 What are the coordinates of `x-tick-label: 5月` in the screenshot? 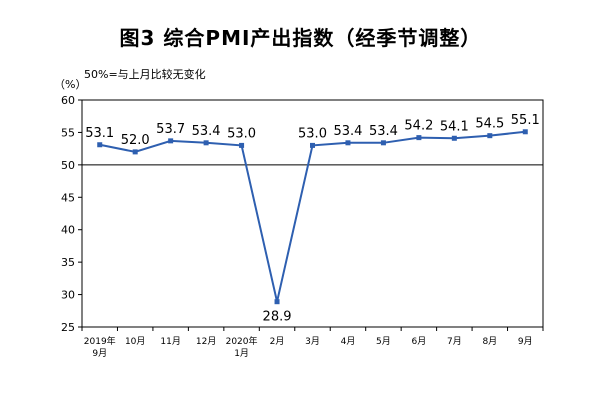 It's located at (383, 341).